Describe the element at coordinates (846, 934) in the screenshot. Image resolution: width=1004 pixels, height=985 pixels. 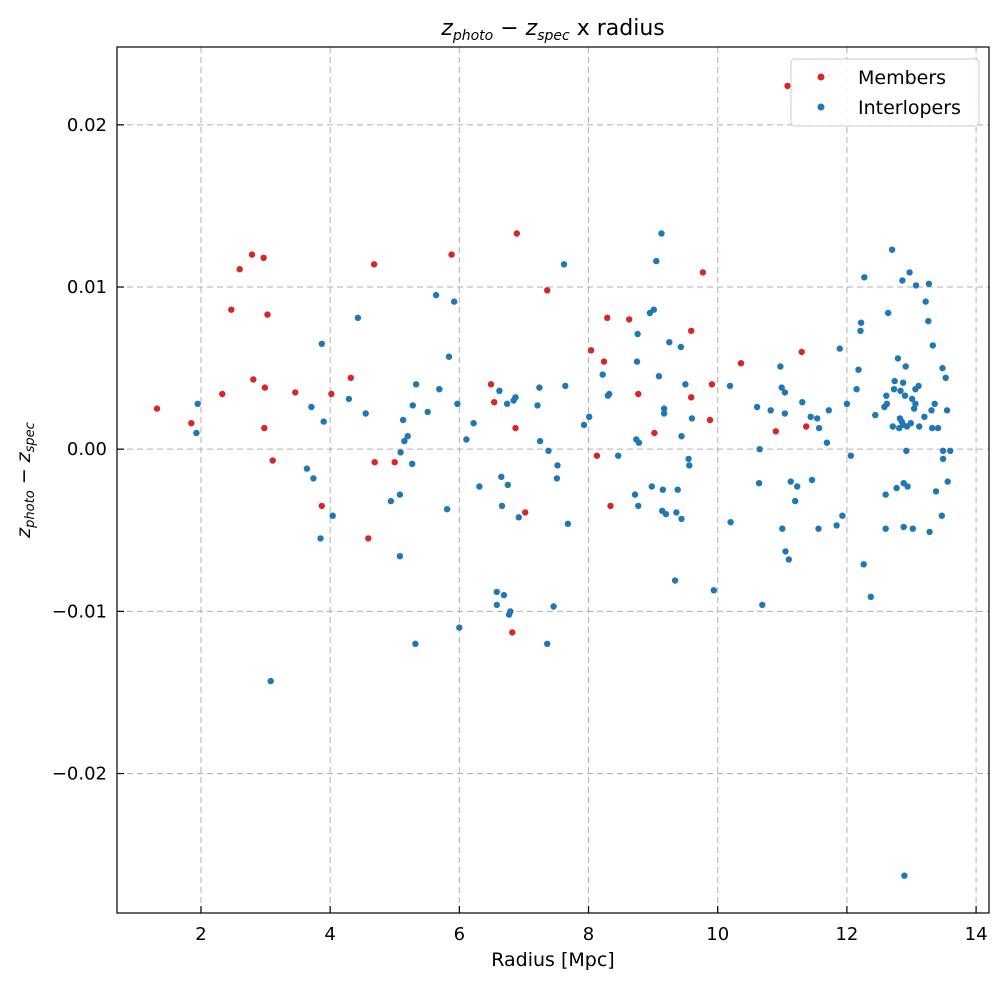
I see `x-tick-label: 12` at that location.